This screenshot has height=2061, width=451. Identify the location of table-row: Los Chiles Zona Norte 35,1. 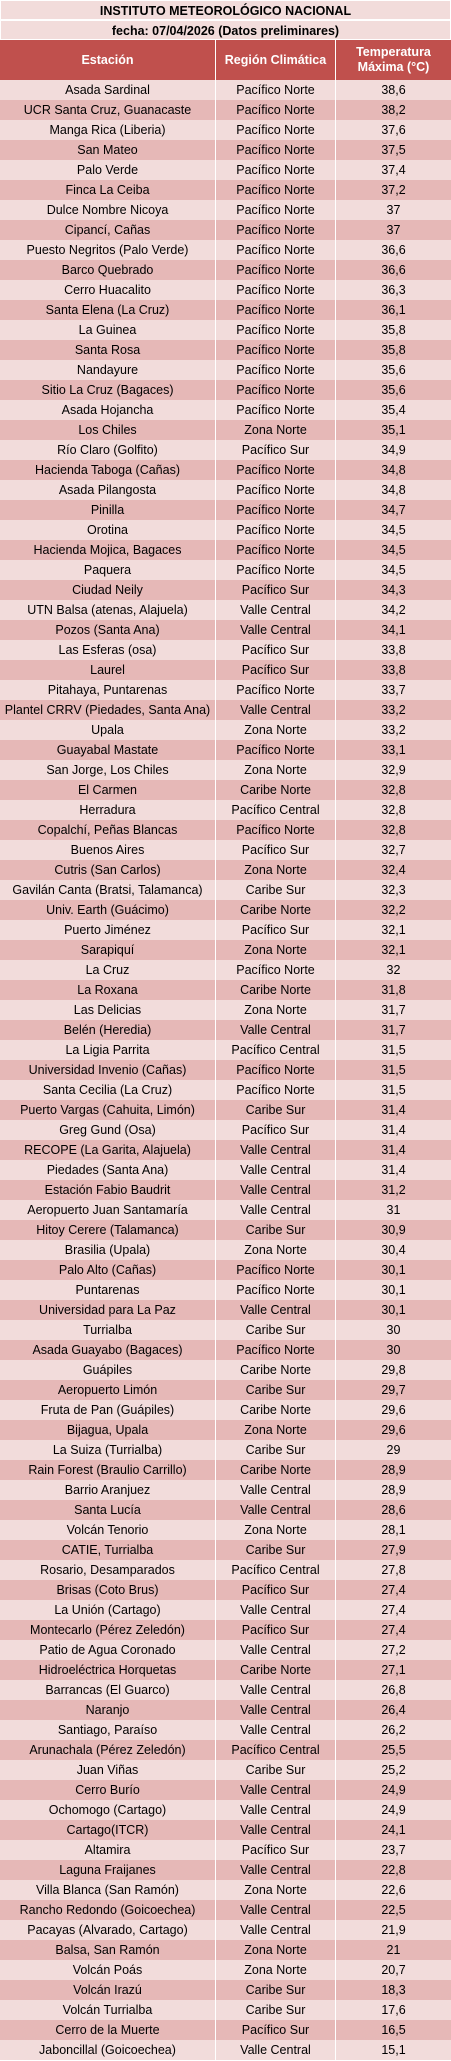
(225, 430).